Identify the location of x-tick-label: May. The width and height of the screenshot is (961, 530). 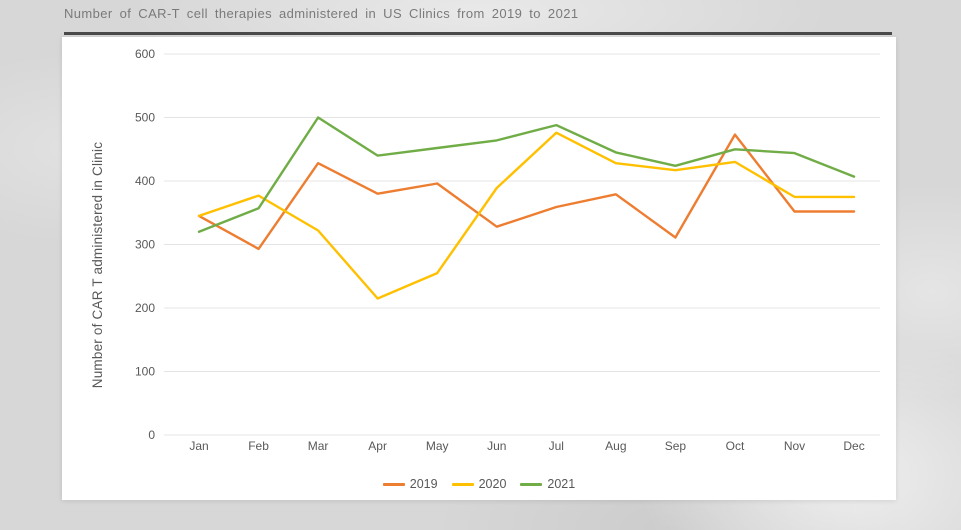
(437, 446).